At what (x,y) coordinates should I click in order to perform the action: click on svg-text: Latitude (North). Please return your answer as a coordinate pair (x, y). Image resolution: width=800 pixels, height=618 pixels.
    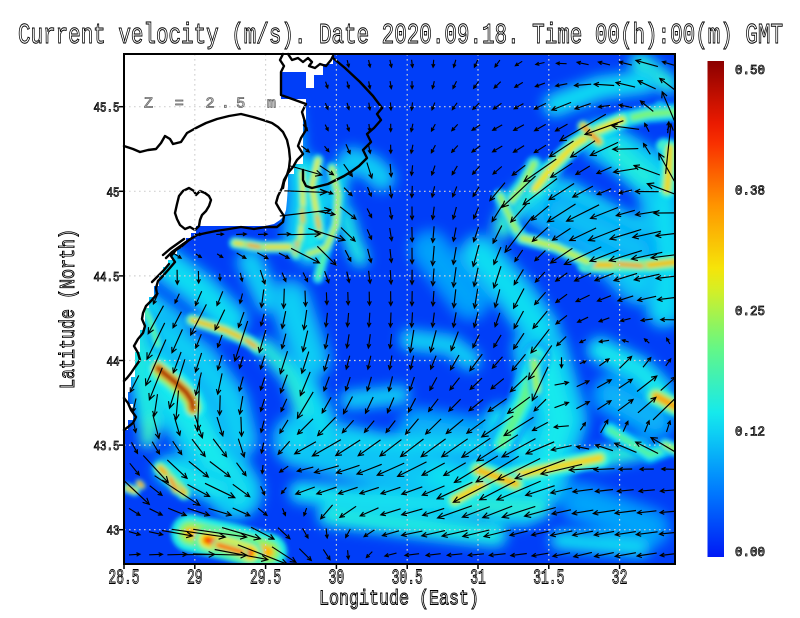
    Looking at the image, I should click on (69, 309).